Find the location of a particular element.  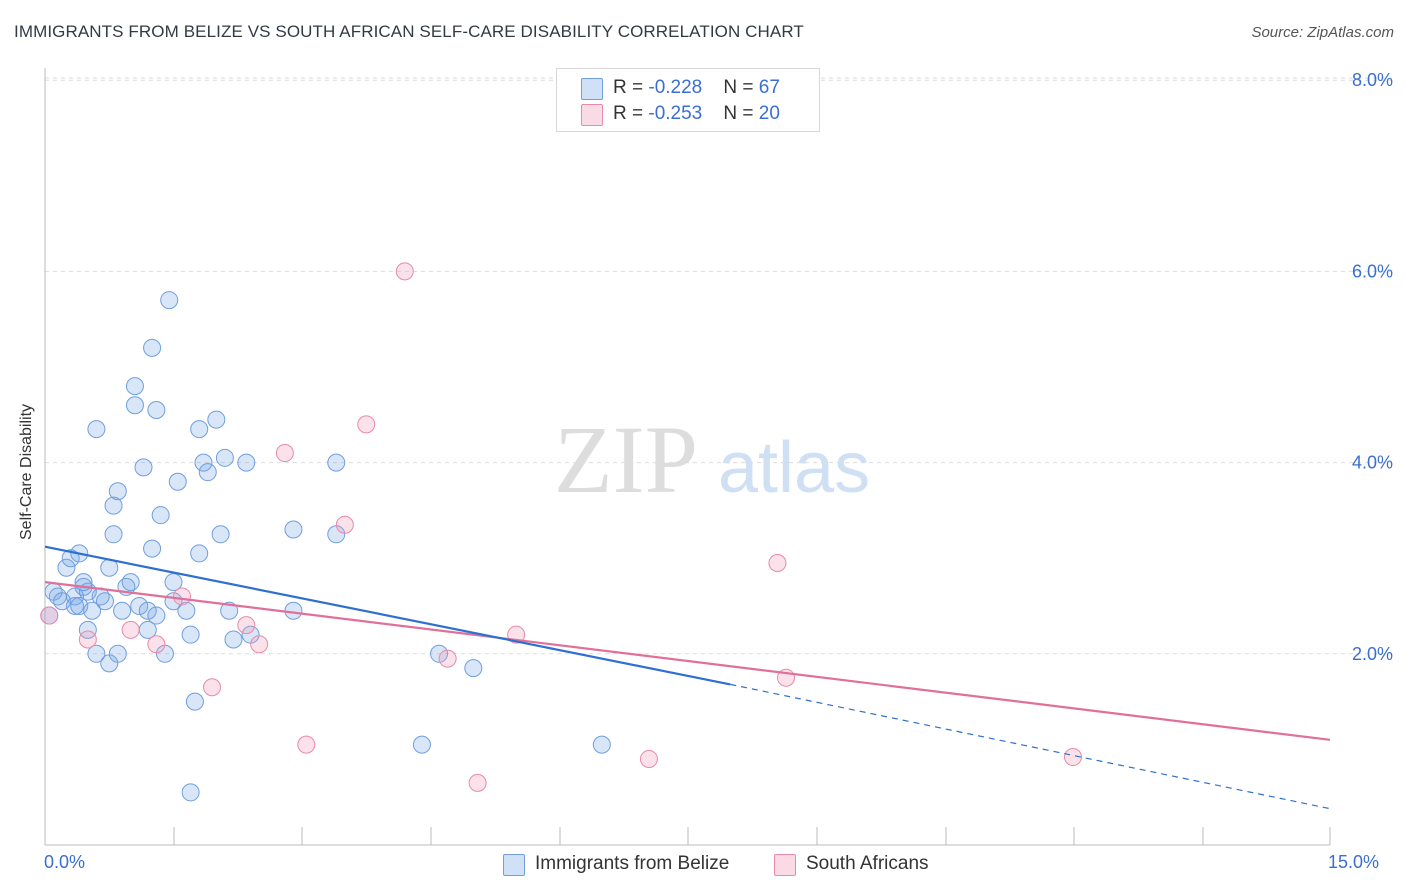

y-tick-label: 6.0% is located at coordinates (1372, 271).